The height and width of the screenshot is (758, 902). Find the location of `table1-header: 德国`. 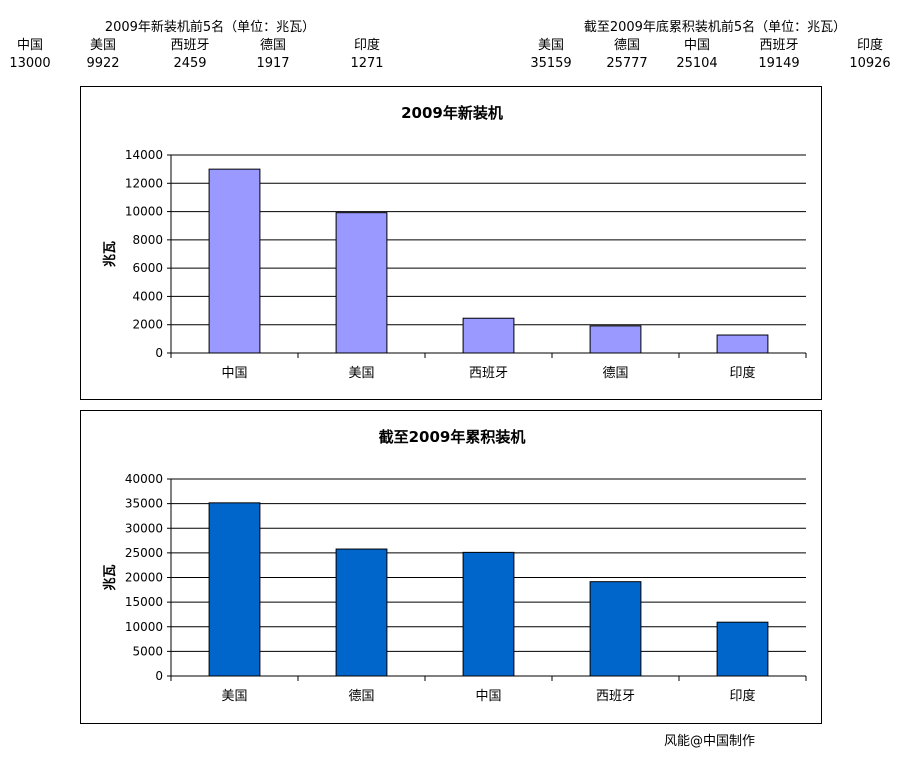

table1-header: 德国 is located at coordinates (272, 45).